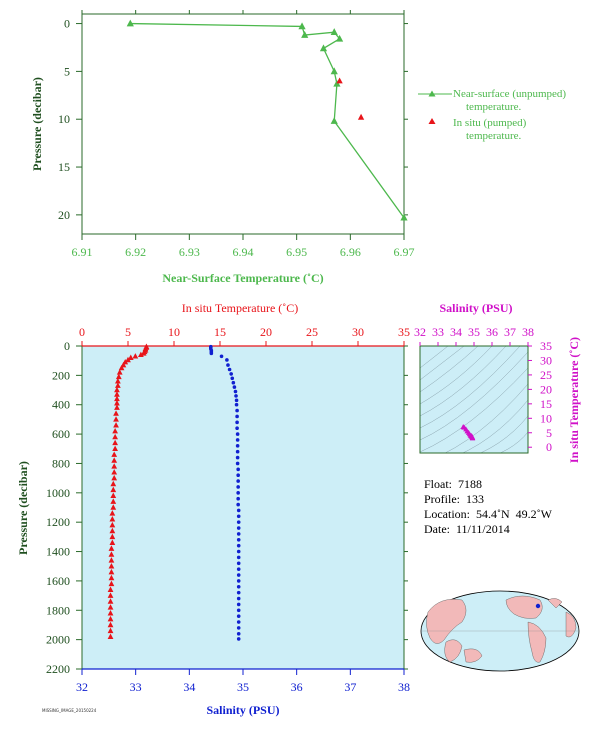  What do you see at coordinates (488, 514) in the screenshot?
I see `info-location: Location: 54.4˚N 49.2˚W` at bounding box center [488, 514].